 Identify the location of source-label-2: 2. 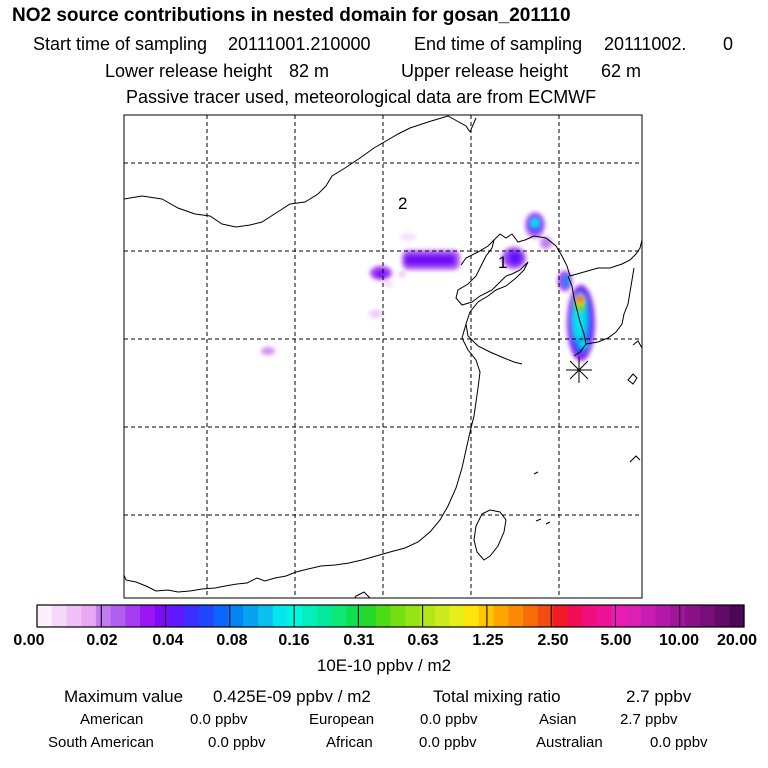
(402, 203).